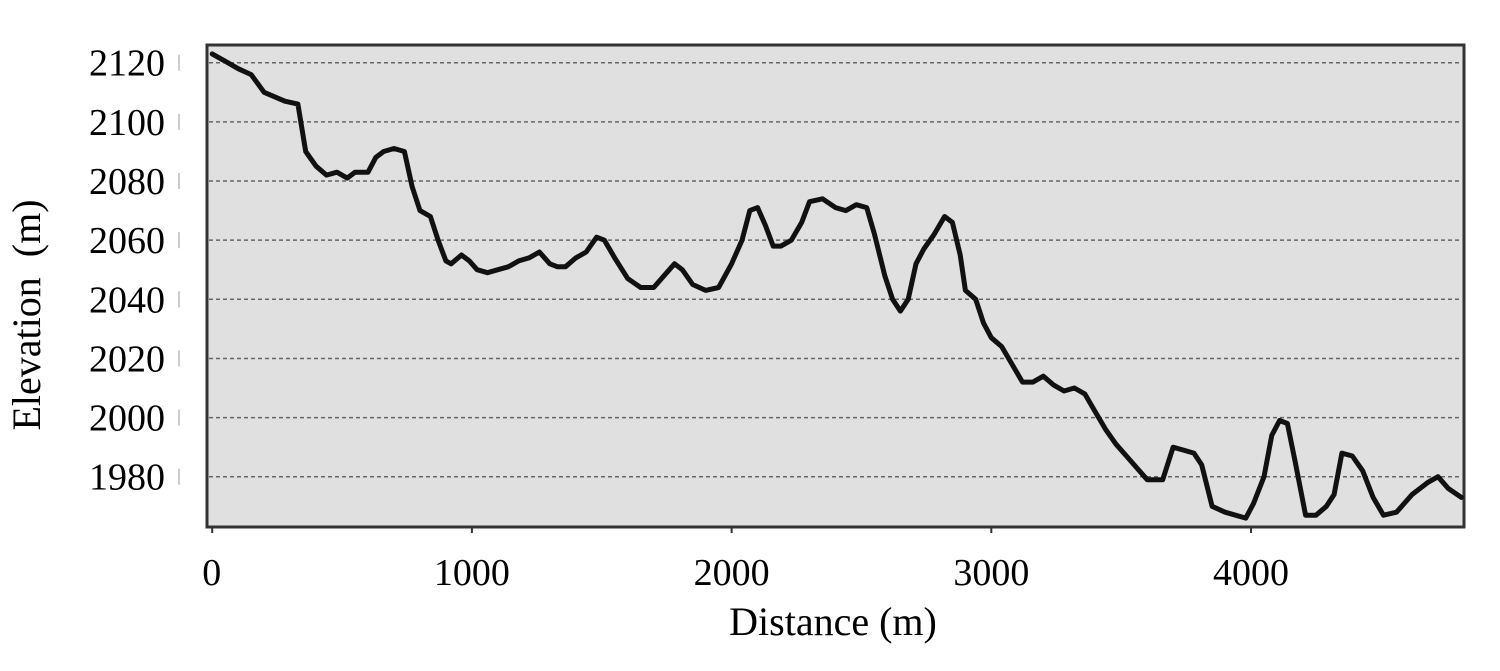 The height and width of the screenshot is (671, 1500). I want to click on y-tick-label: 2040, so click(127, 300).